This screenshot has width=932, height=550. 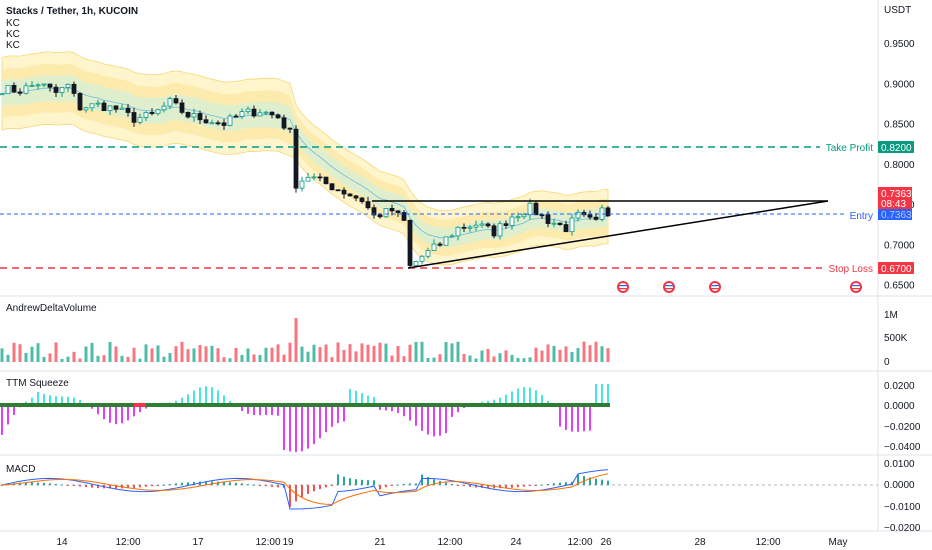 What do you see at coordinates (13, 34) in the screenshot?
I see `indicator-label-kc-2: KC` at bounding box center [13, 34].